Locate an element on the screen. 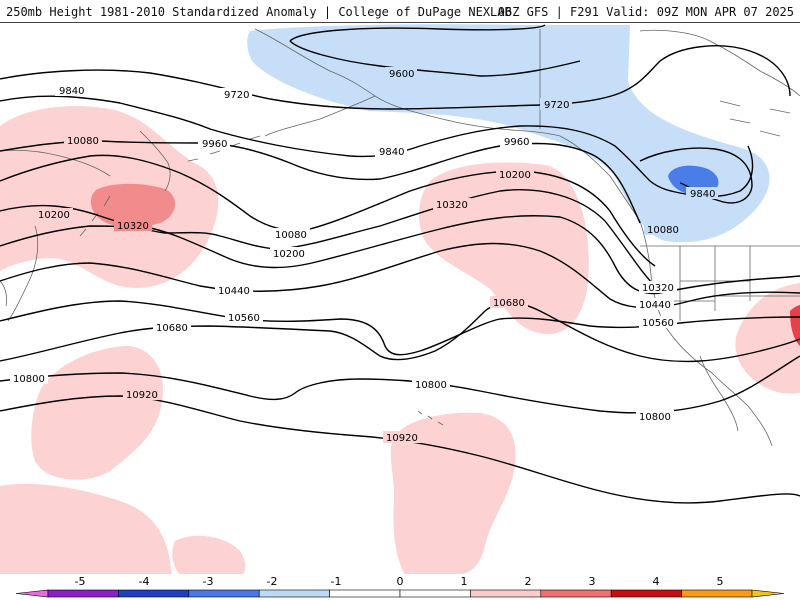 The width and height of the screenshot is (800, 600). label-10680-b: 10680 is located at coordinates (509, 302).